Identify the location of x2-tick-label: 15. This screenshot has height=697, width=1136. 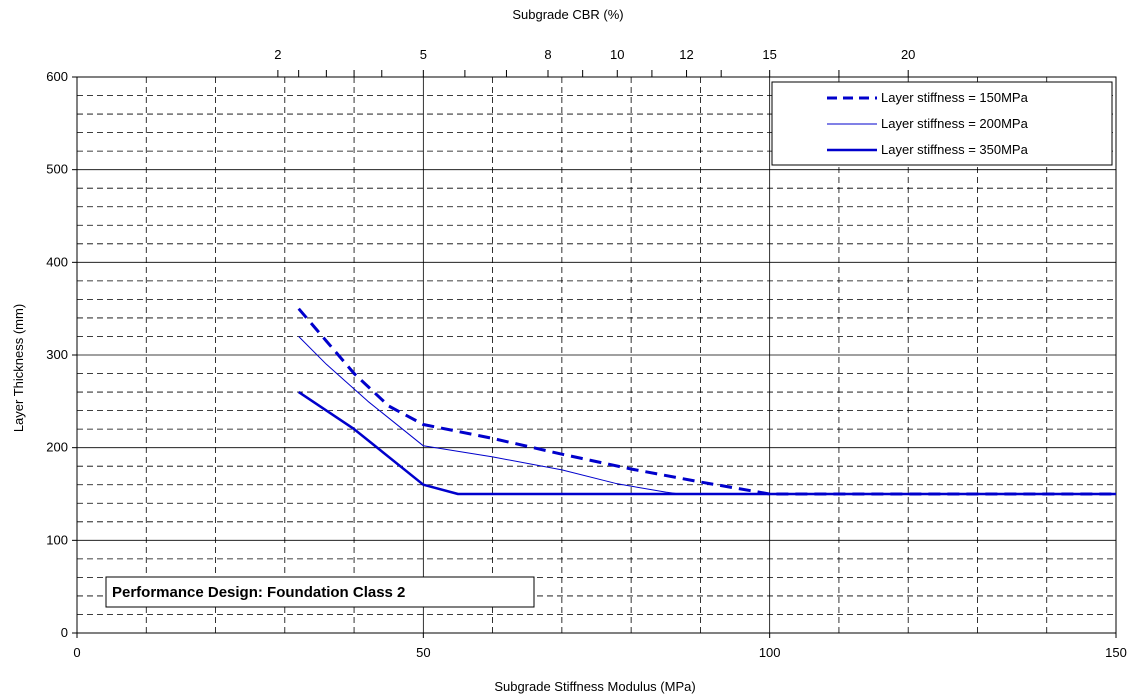
(769, 54).